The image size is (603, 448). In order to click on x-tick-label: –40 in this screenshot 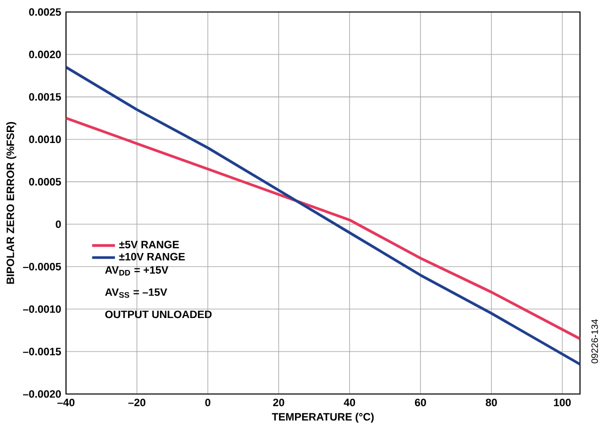, I will do `click(65, 402)`.